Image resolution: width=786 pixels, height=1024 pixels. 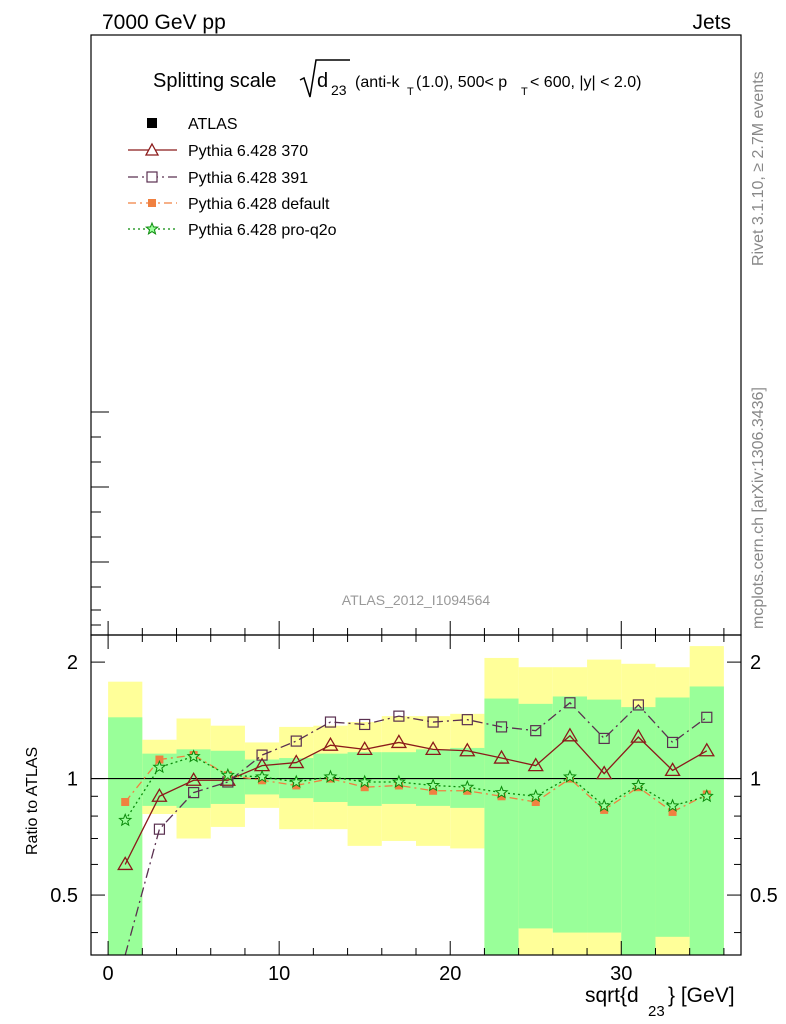 I want to click on legend-label-p370: Pythia 6.428 370, so click(x=248, y=151).